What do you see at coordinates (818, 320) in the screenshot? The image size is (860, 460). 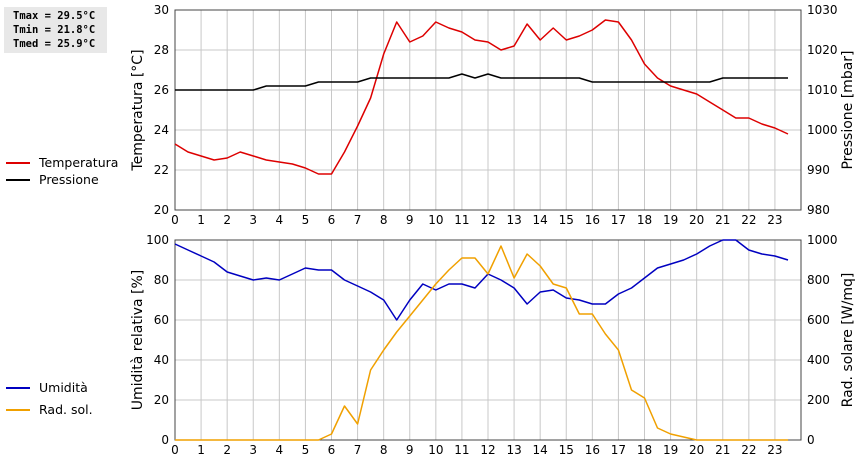 I see `y-tick-label-right: 600` at bounding box center [818, 320].